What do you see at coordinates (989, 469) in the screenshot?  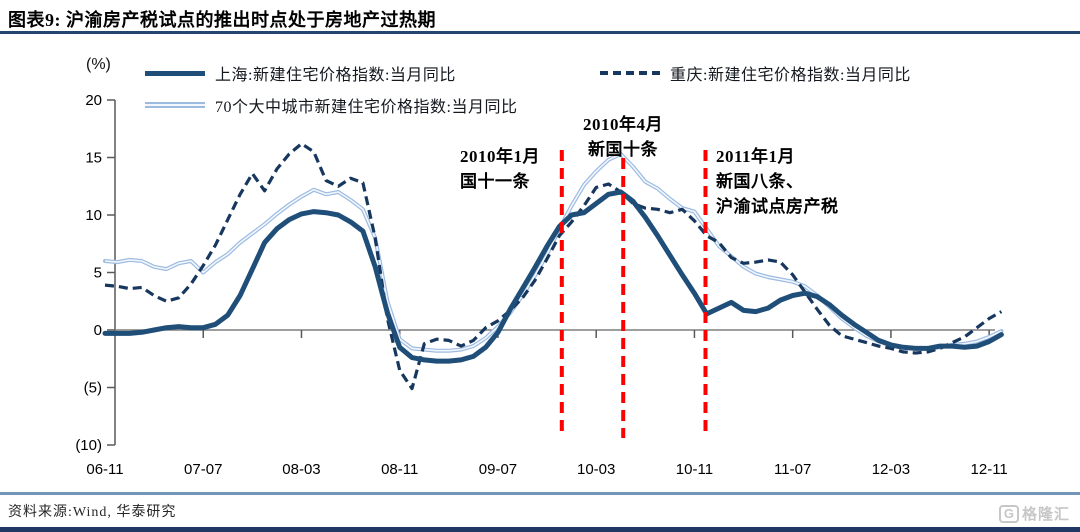 I see `x-tick-label: 12-11` at bounding box center [989, 469].